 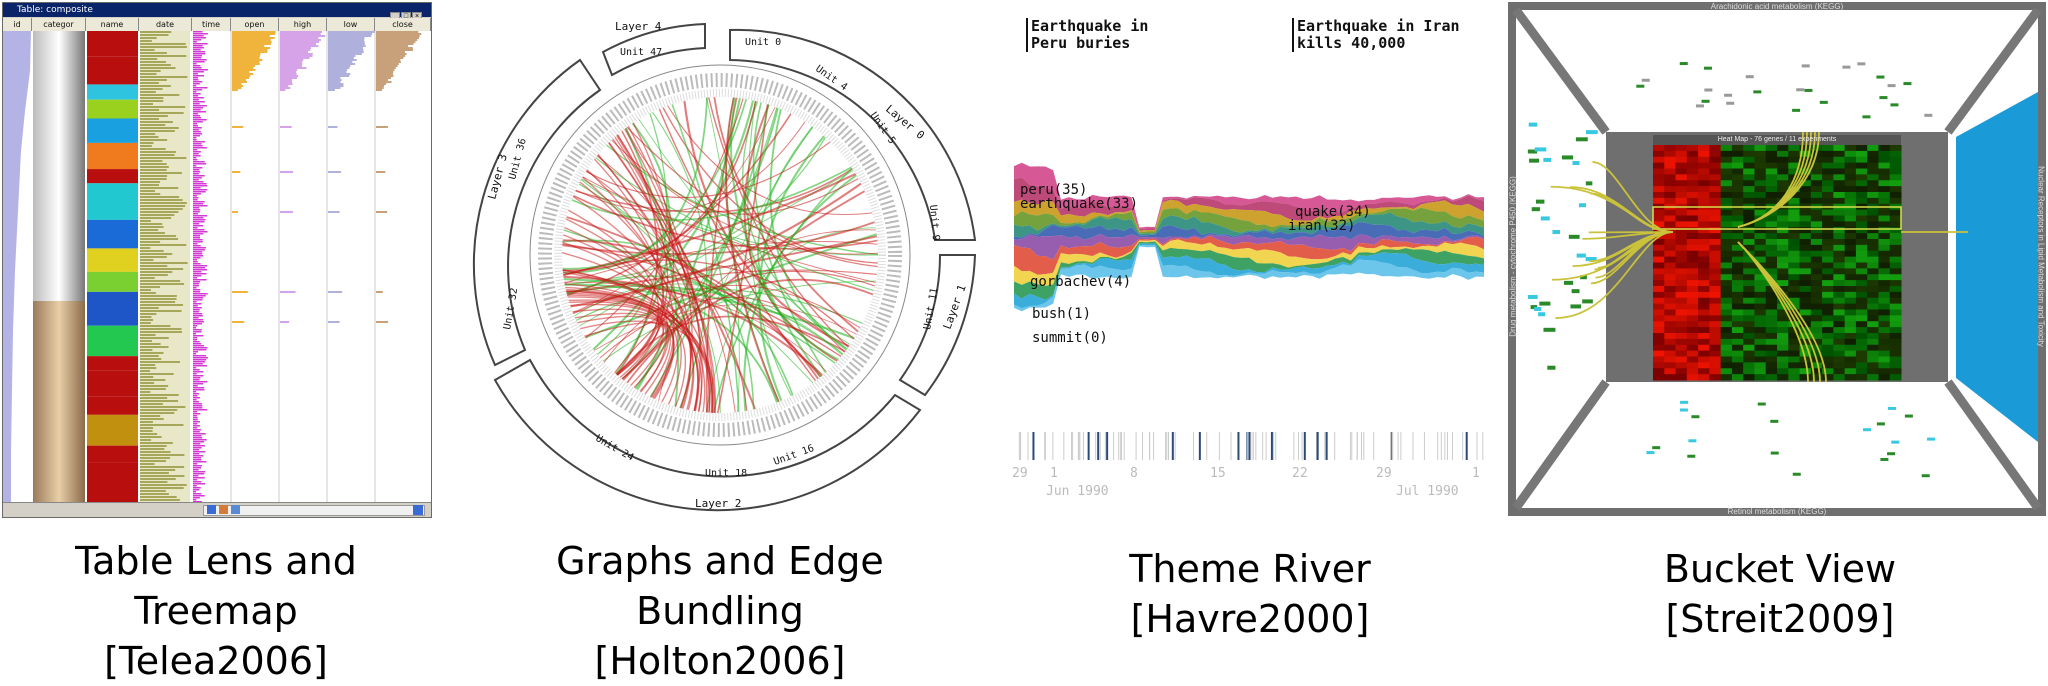 What do you see at coordinates (303, 24) in the screenshot?
I see `column-header-high: high` at bounding box center [303, 24].